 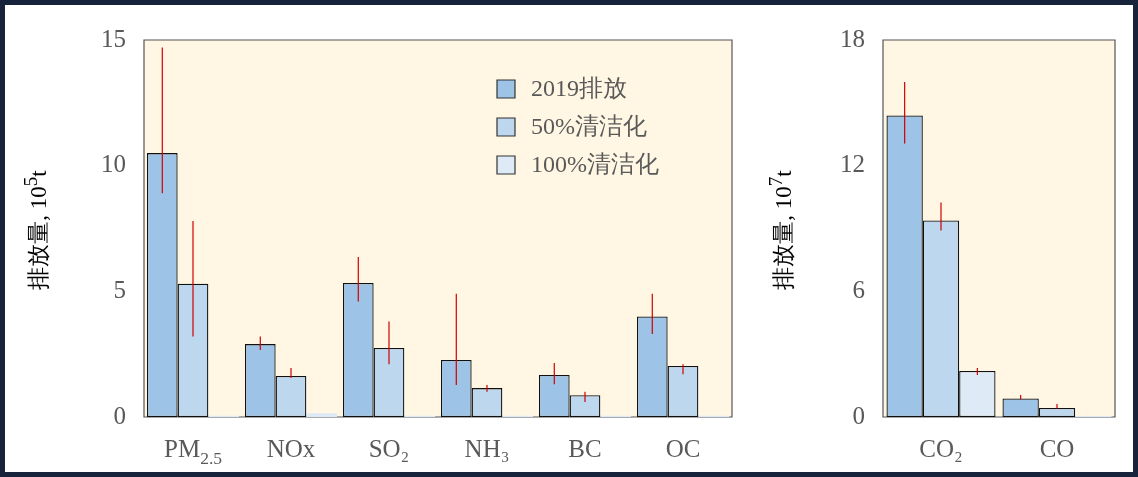 I want to click on x-tick-label: CO, so click(x=1057, y=448).